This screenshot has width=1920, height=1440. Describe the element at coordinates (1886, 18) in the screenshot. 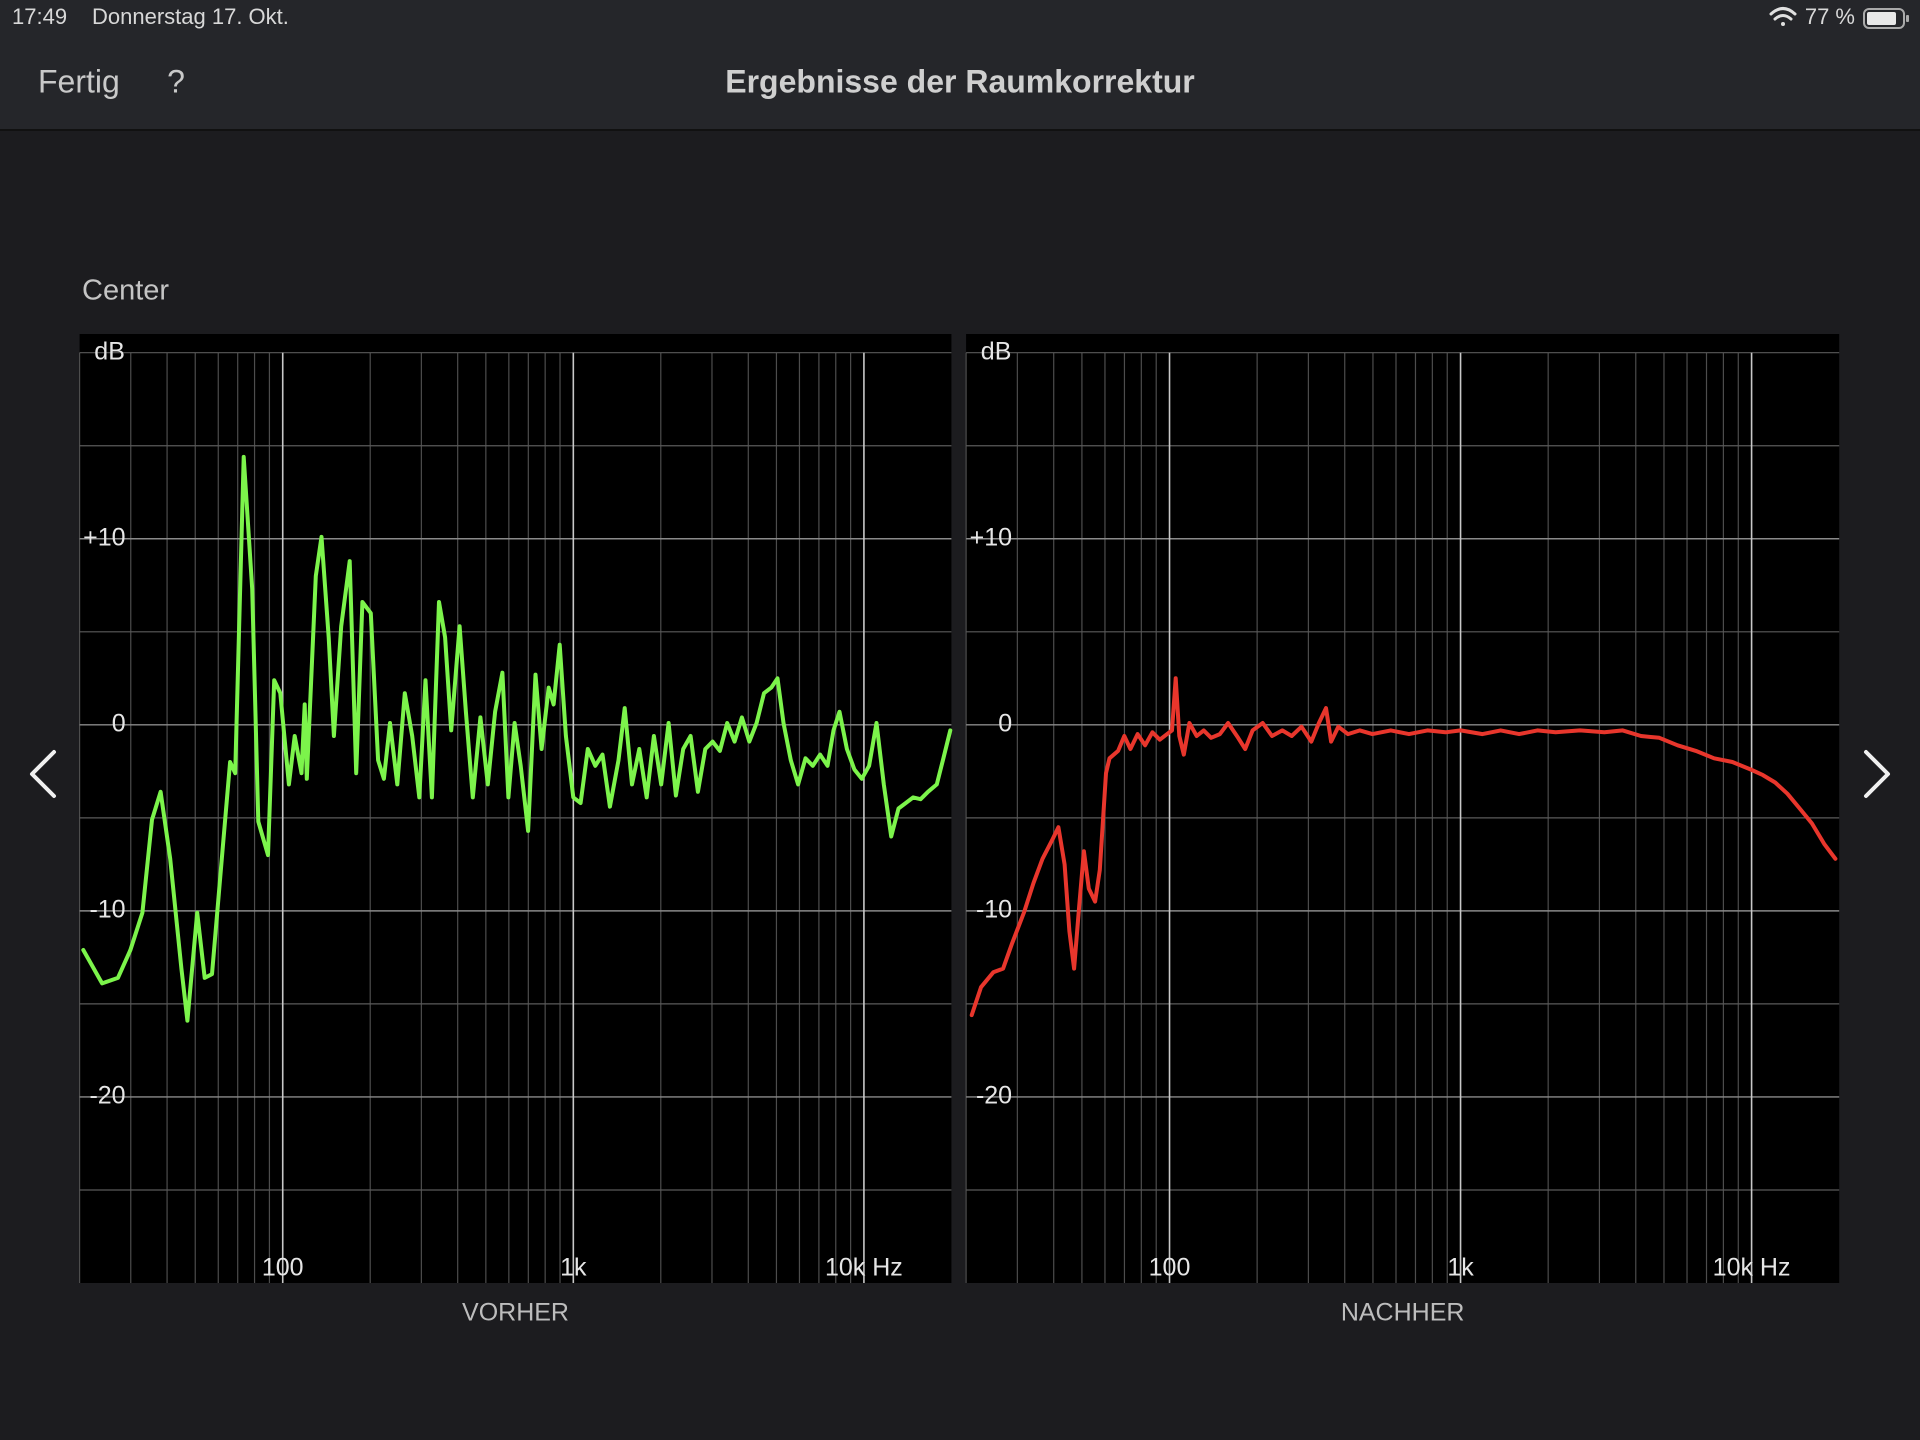

I see `battery-icon` at that location.